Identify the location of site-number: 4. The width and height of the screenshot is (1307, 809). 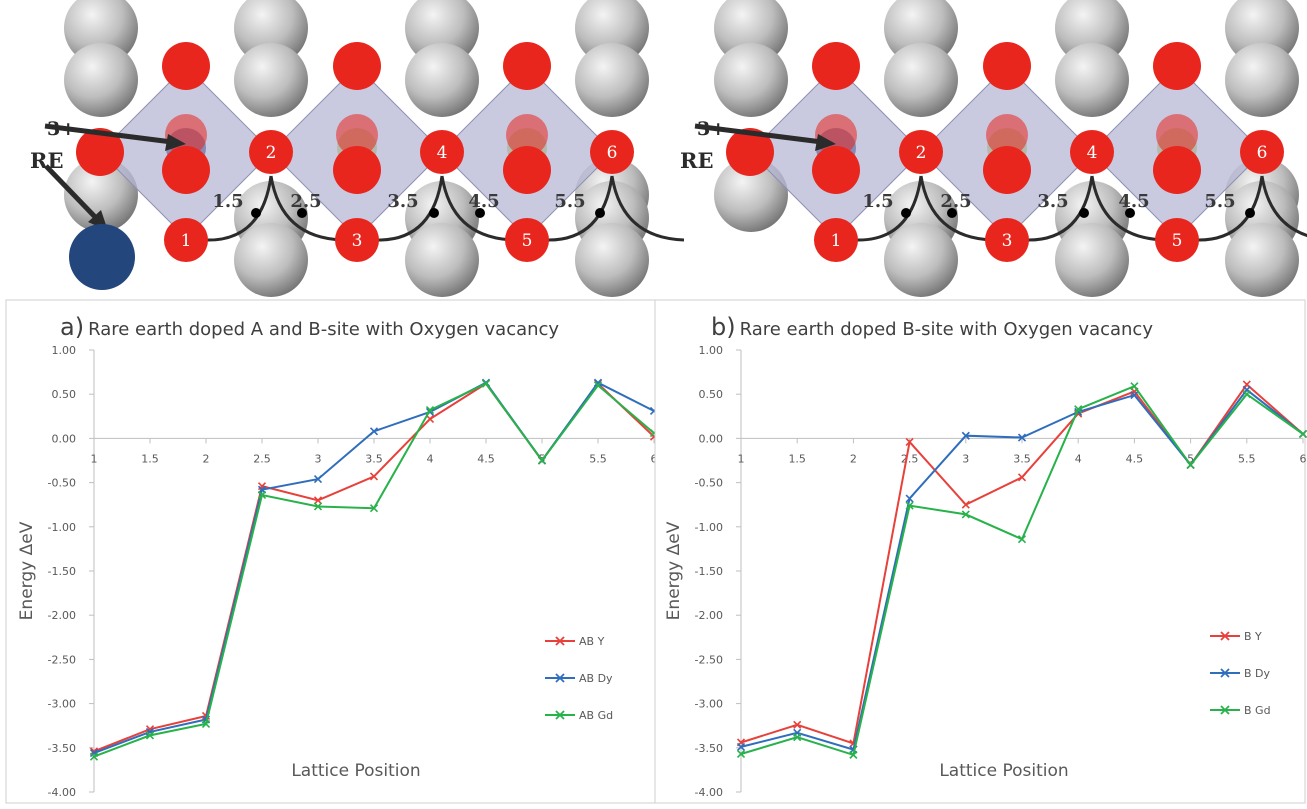
(442, 153).